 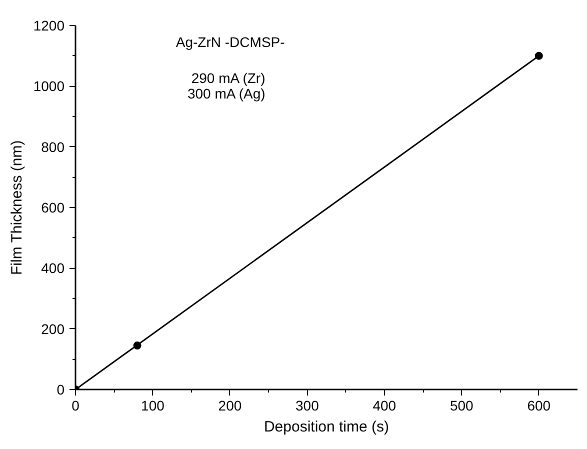 I want to click on y-tick-label: 1200, so click(x=49, y=26).